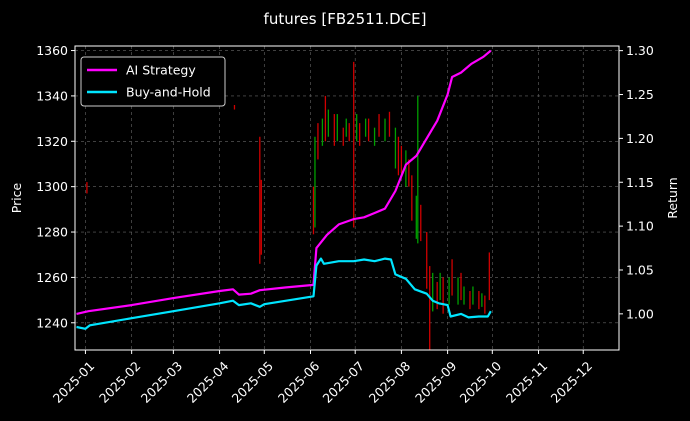  I want to click on legend: AI Strategy Buy-and-Hold, so click(153, 81).